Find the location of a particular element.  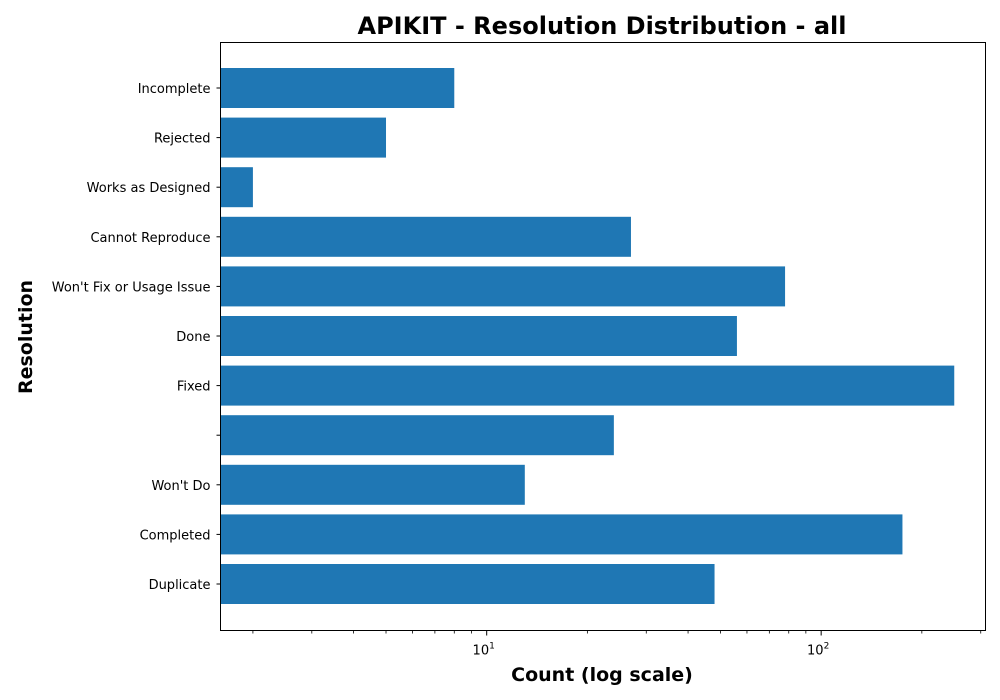

x-tick-label-1: 10² is located at coordinates (818, 650).